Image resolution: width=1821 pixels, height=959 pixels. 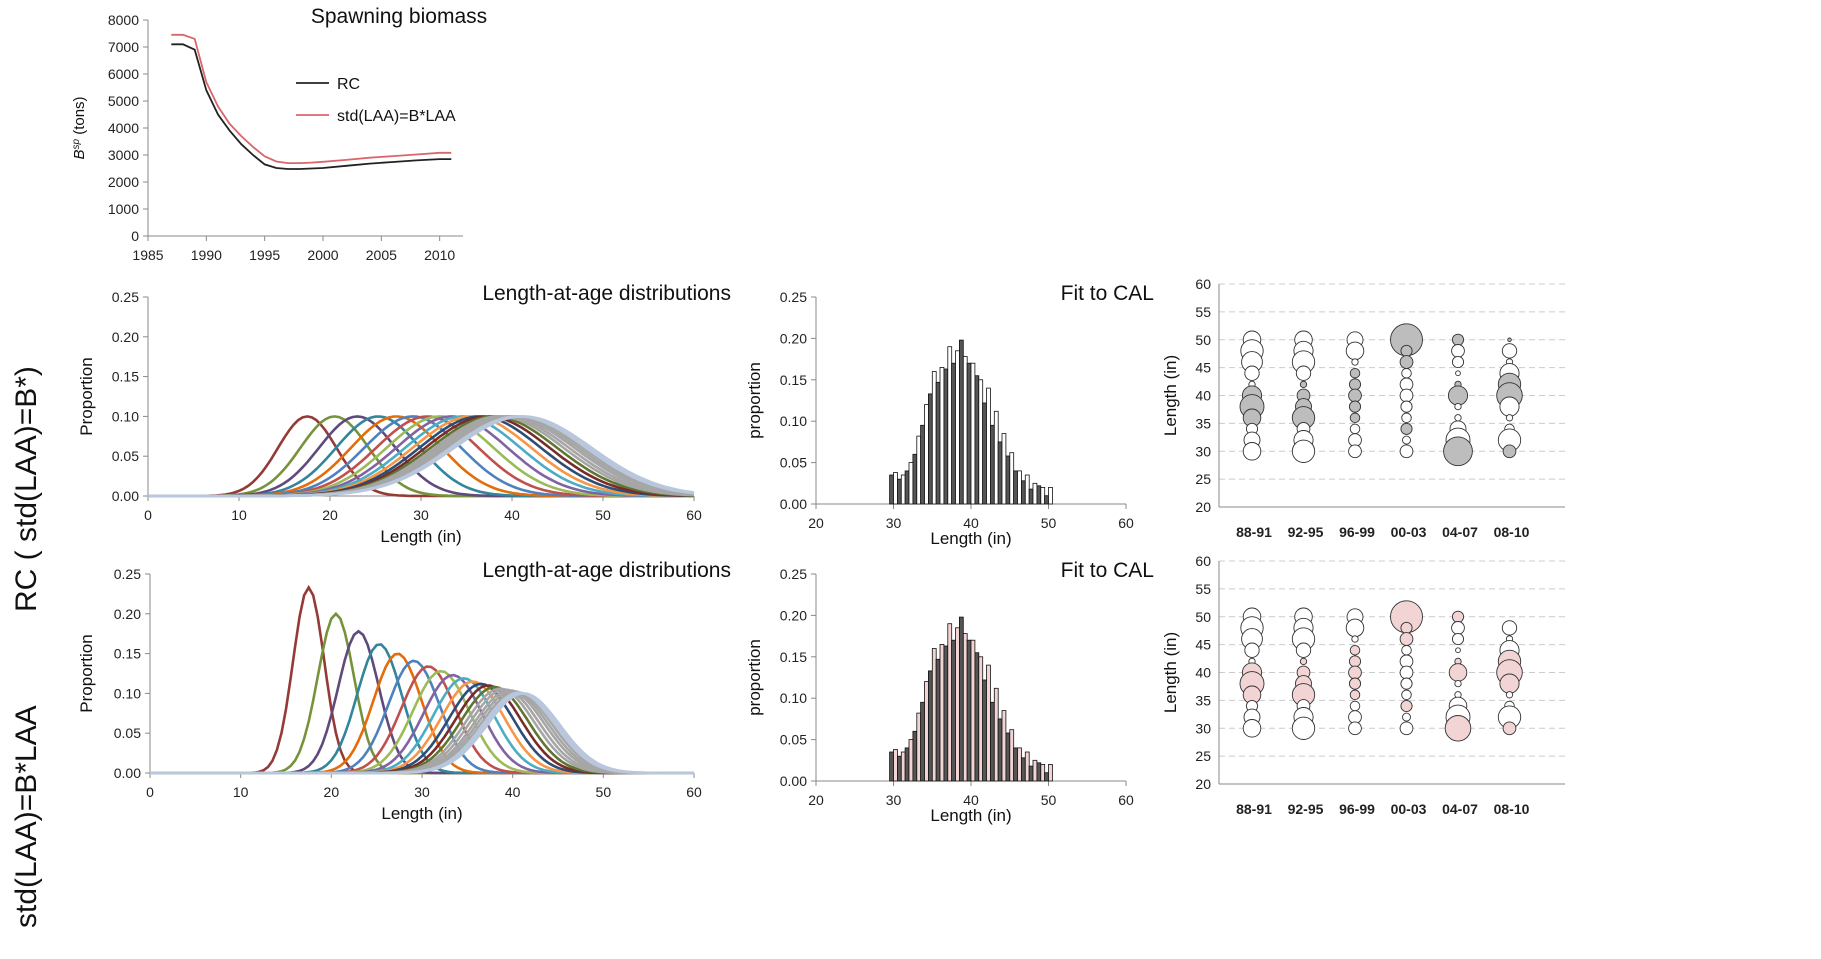 I want to click on chart-title: Fit to CAL, so click(x=1107, y=570).